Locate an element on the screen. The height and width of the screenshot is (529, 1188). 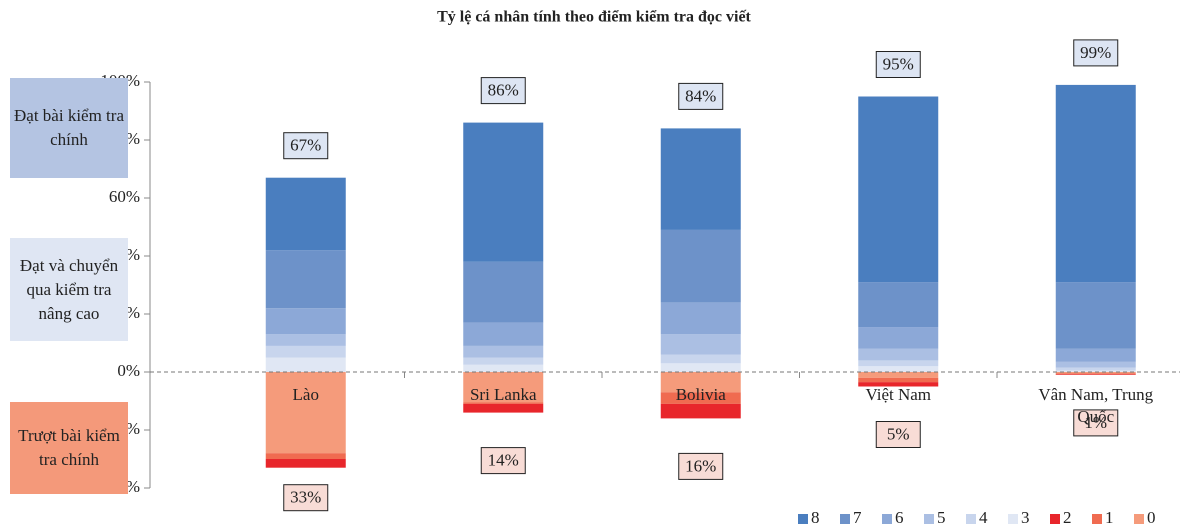
x-tick-label: Bolivia is located at coordinates (700, 394).